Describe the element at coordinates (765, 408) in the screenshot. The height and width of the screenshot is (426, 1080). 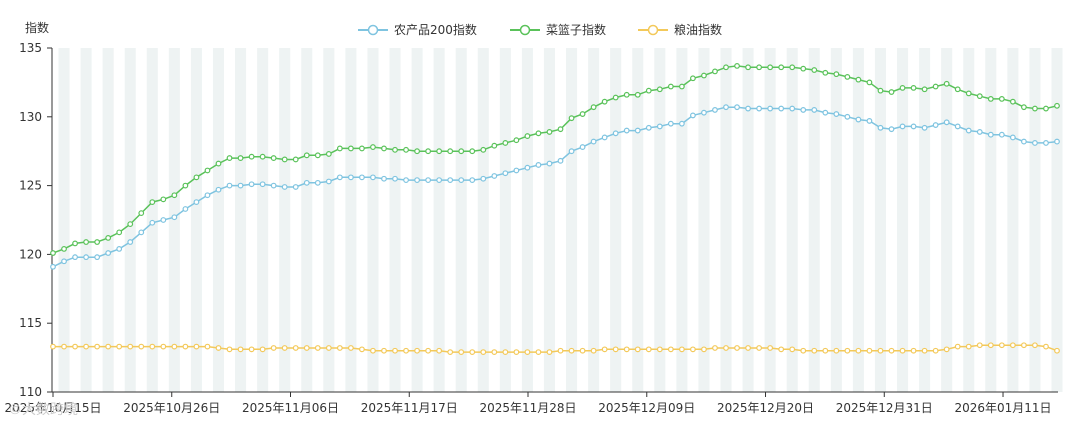
I see `x-tick-label: 2025年12月20日` at that location.